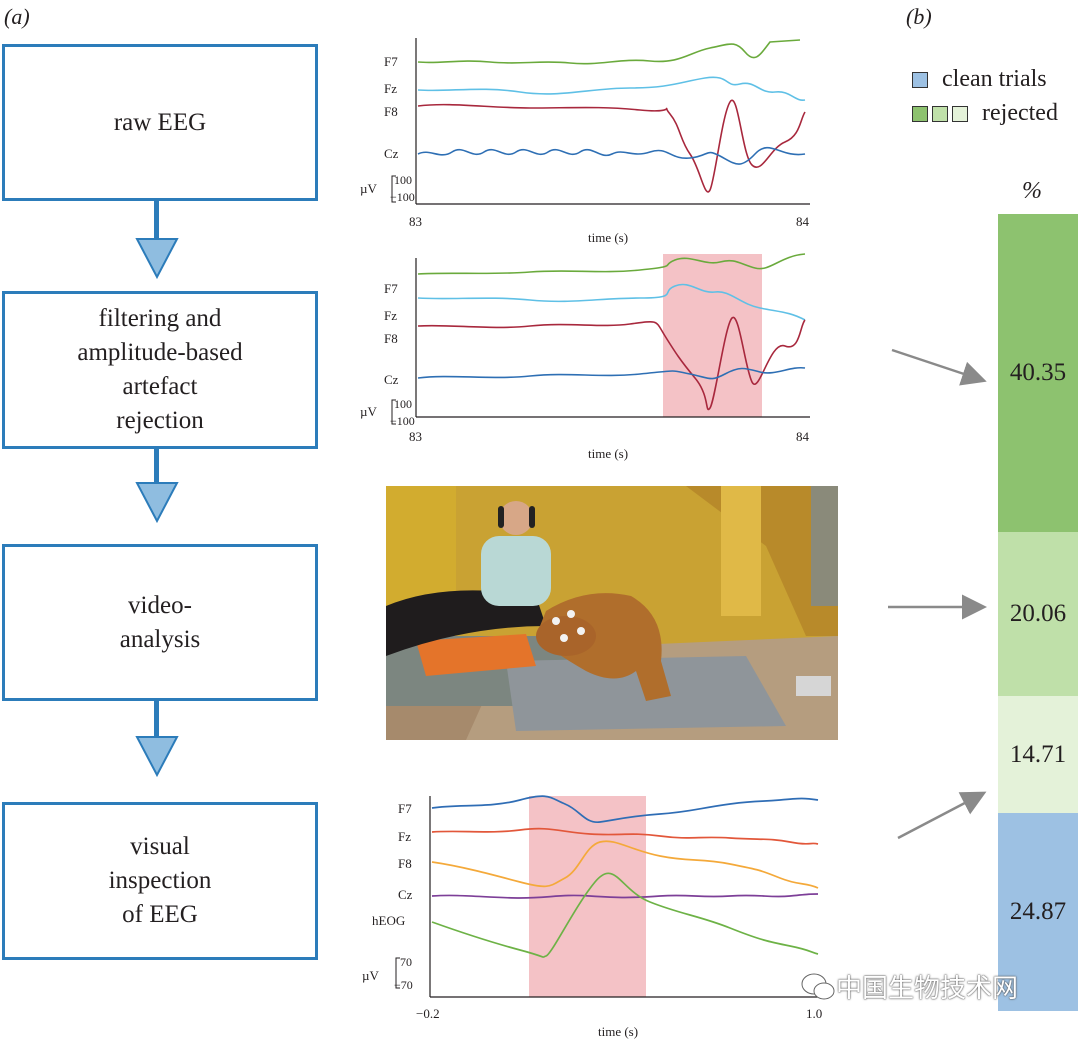  I want to click on flow-step-label: raw EEG, so click(160, 122).